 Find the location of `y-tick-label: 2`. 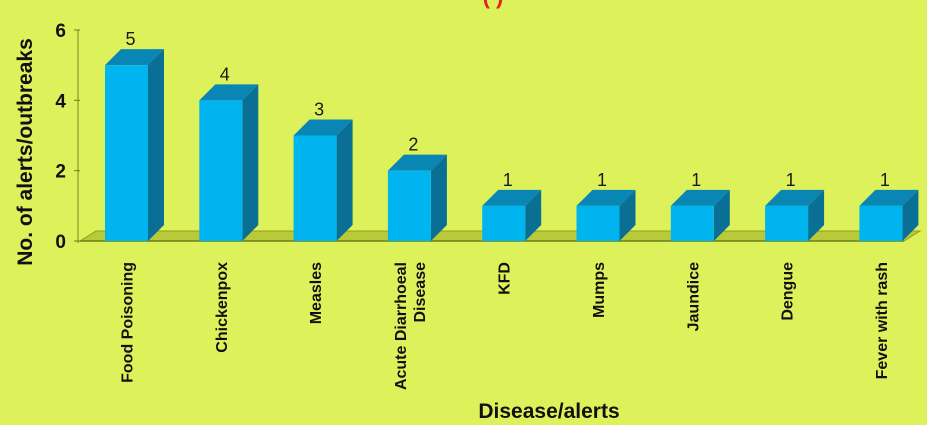

y-tick-label: 2 is located at coordinates (60, 172).